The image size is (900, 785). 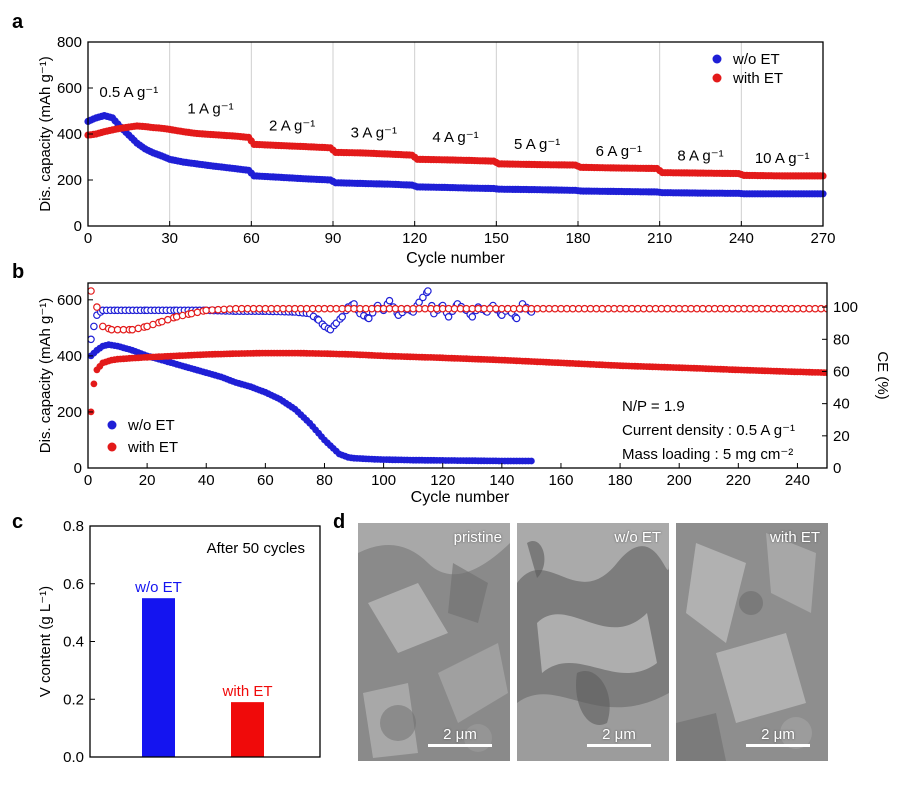 What do you see at coordinates (73, 757) in the screenshot?
I see `y-tick-label-c: 0.0` at bounding box center [73, 757].